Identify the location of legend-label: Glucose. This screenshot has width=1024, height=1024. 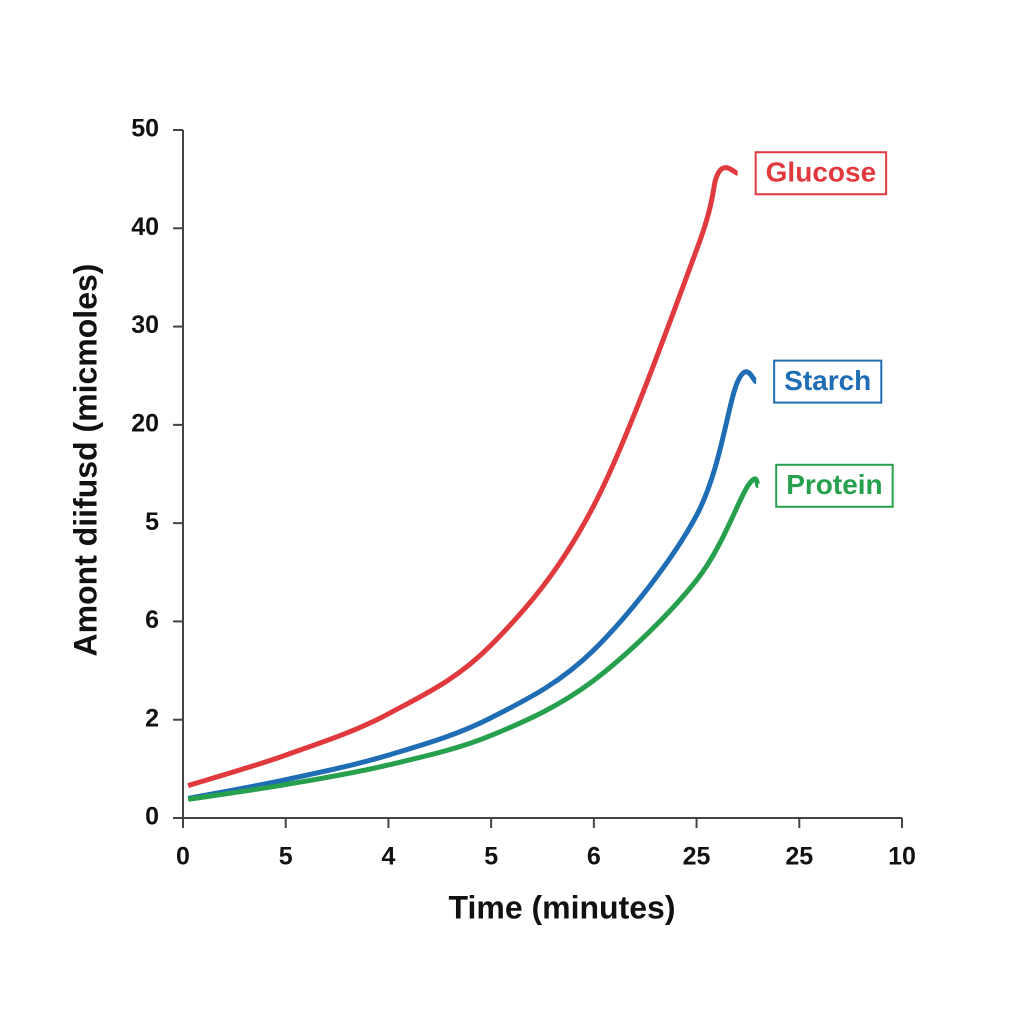
(821, 172).